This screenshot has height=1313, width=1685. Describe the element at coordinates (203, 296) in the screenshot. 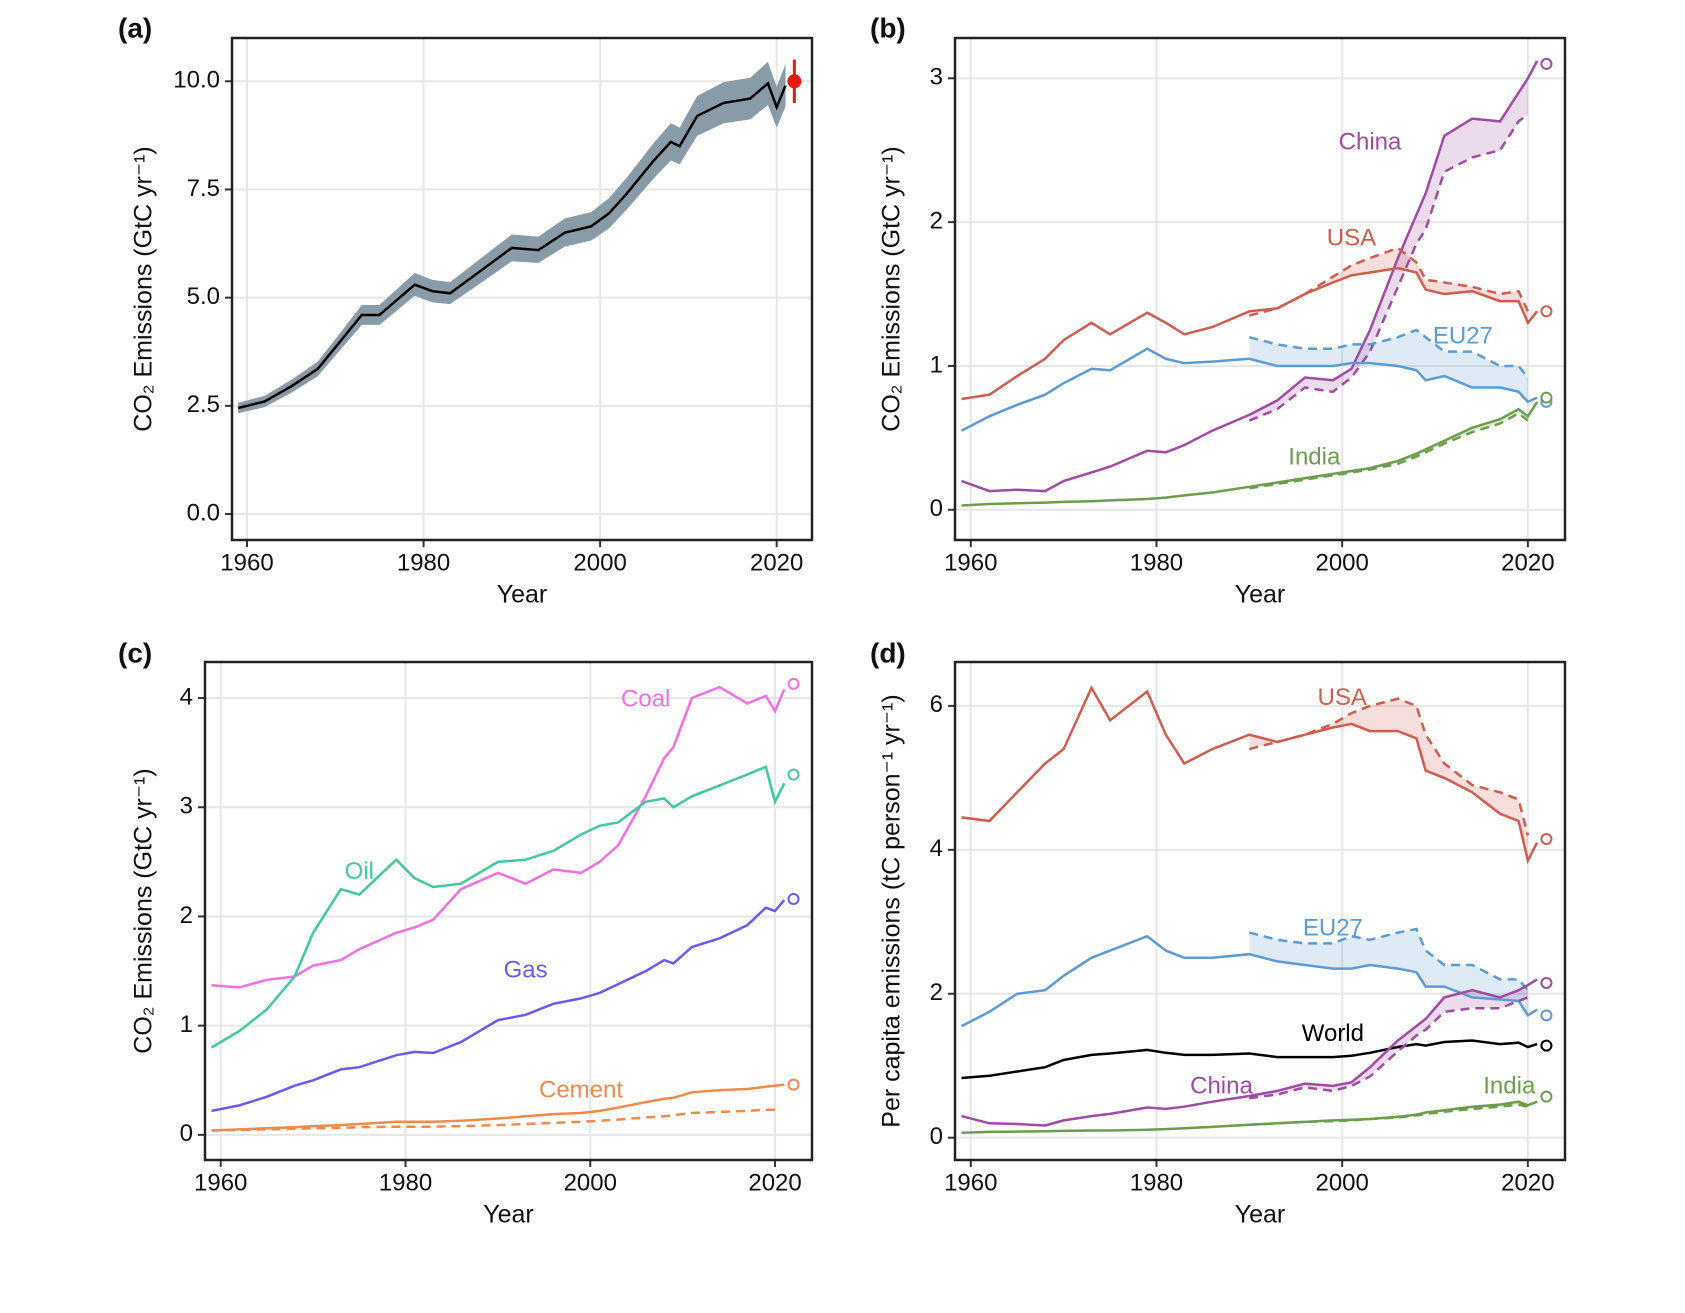

I see `y-tick-label: 5.0` at that location.